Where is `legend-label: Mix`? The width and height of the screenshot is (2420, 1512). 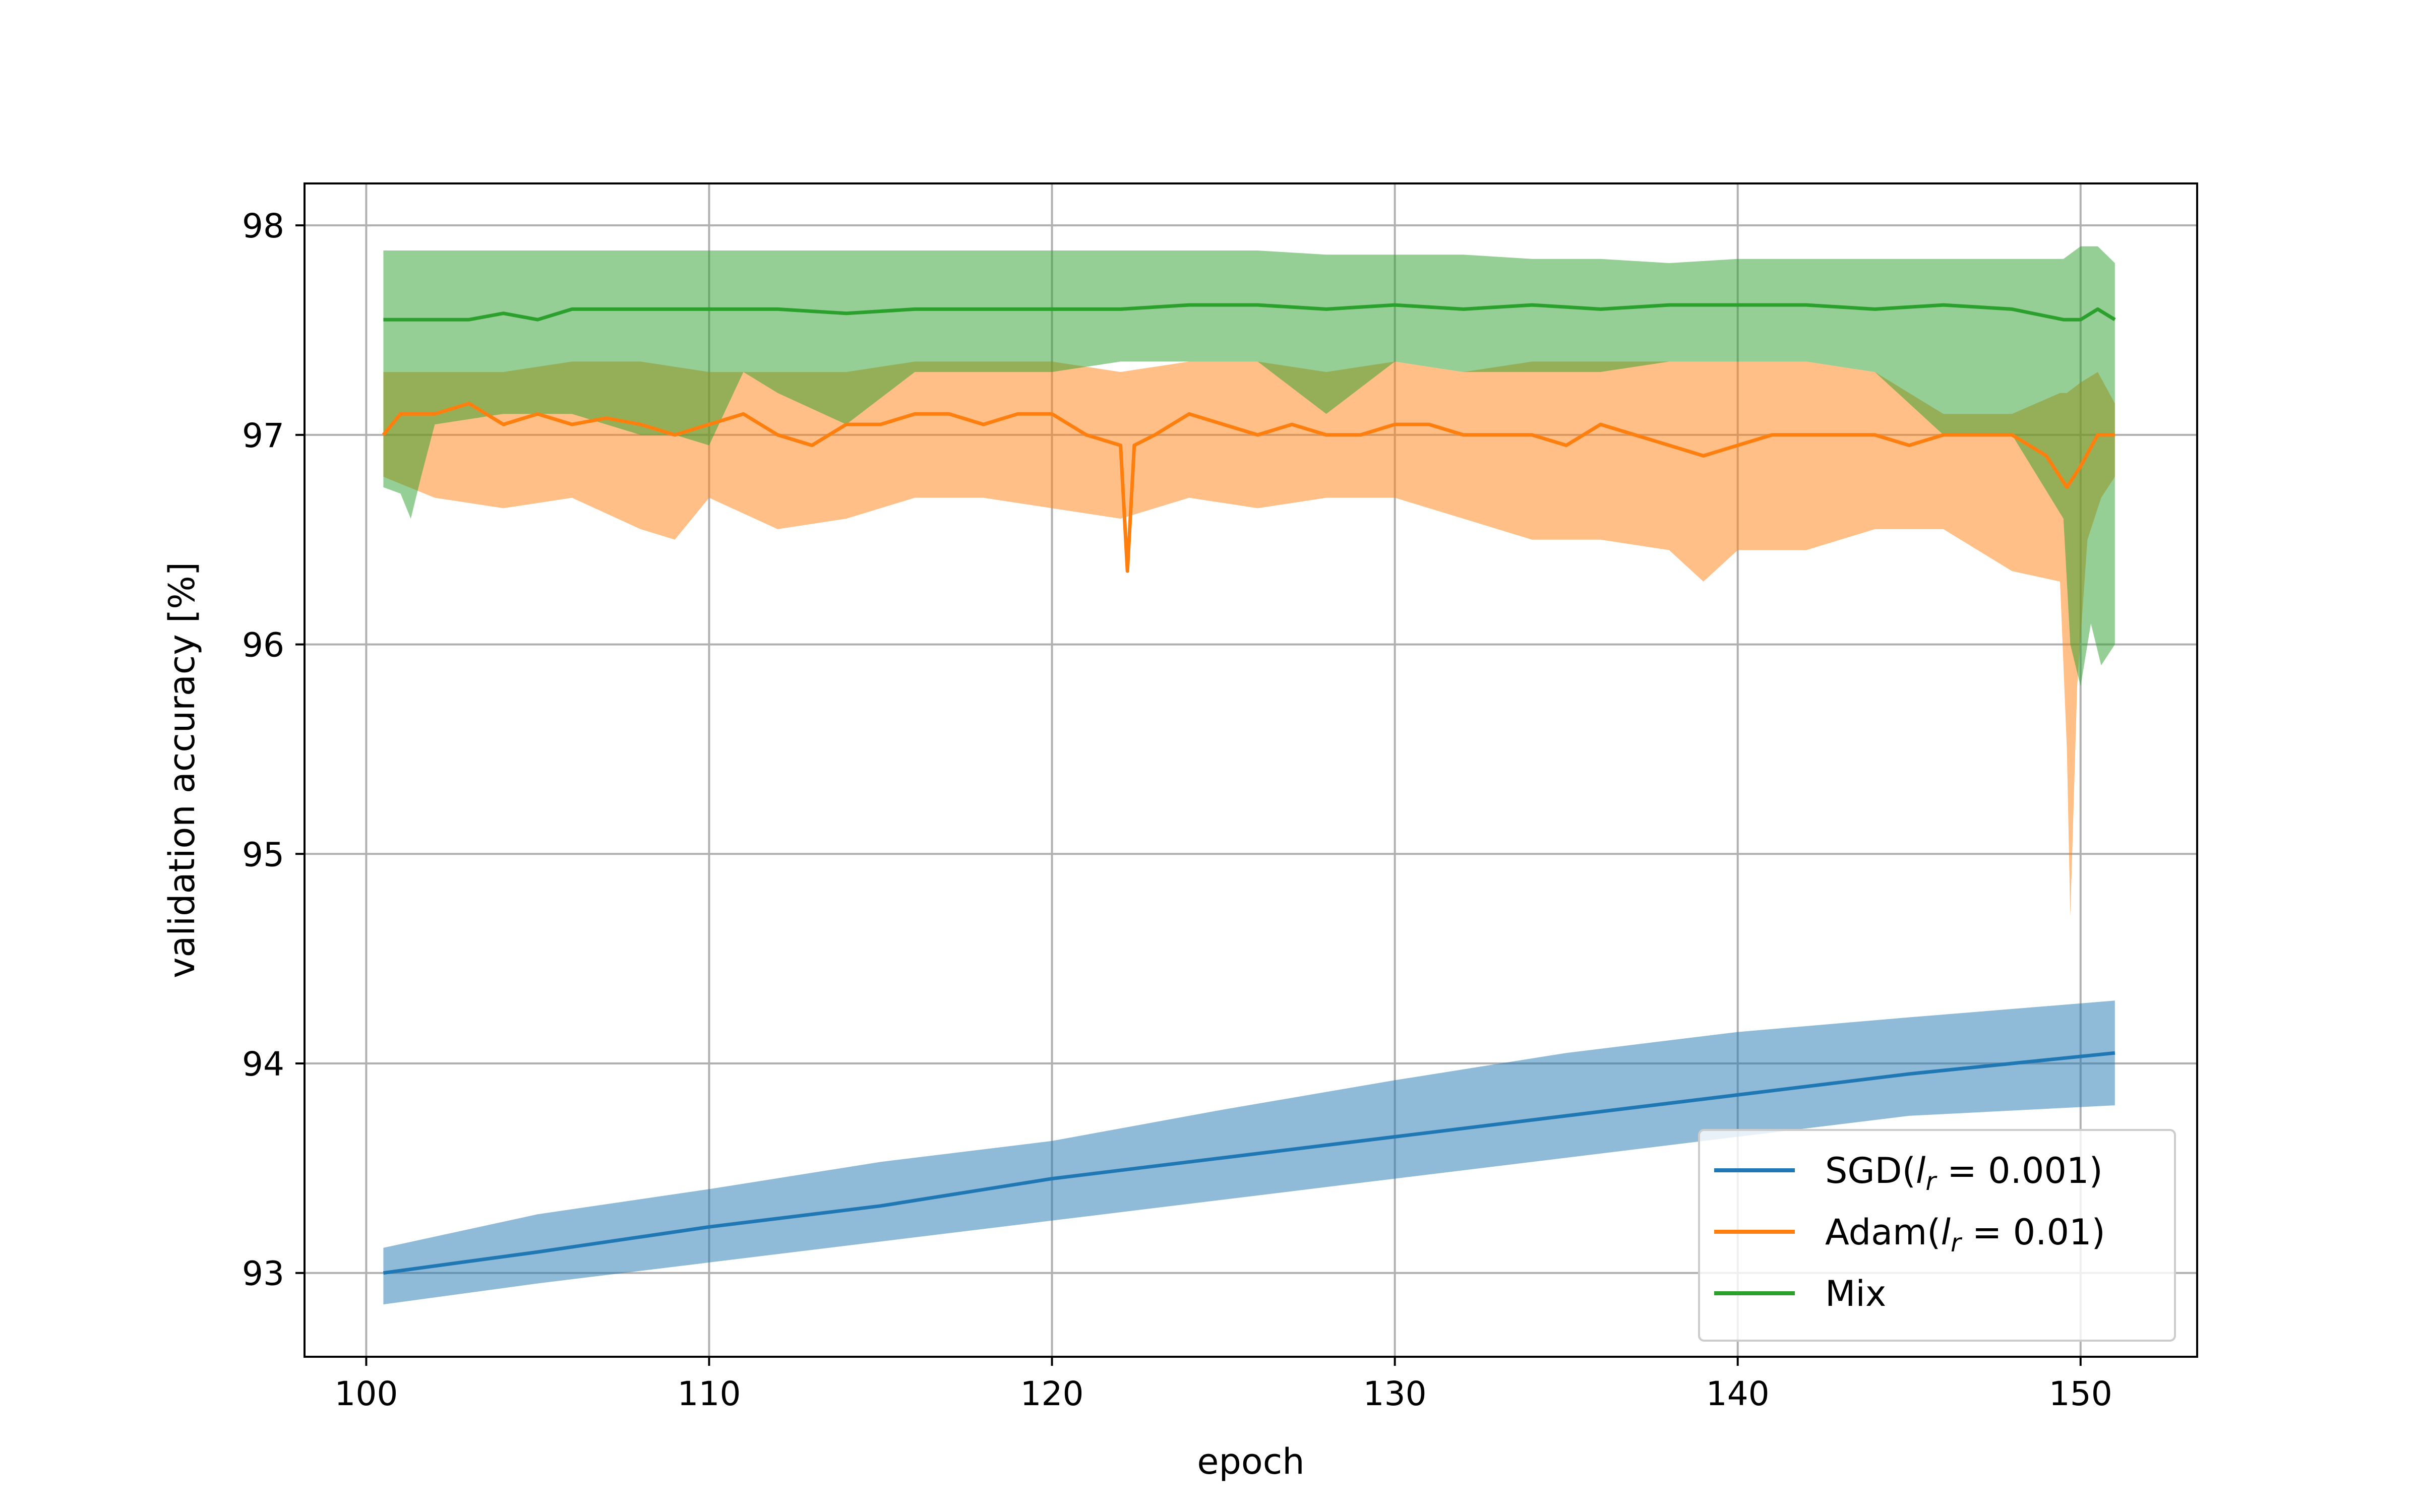 legend-label: Mix is located at coordinates (1855, 1293).